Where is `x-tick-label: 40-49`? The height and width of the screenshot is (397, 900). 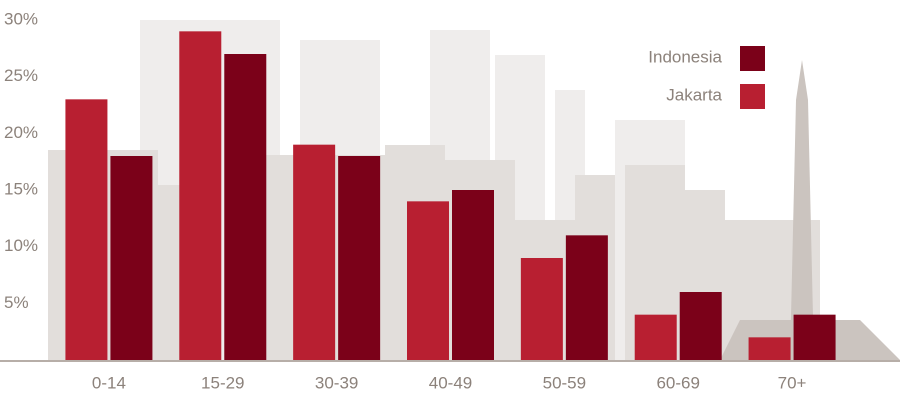 x-tick-label: 40-49 is located at coordinates (450, 382).